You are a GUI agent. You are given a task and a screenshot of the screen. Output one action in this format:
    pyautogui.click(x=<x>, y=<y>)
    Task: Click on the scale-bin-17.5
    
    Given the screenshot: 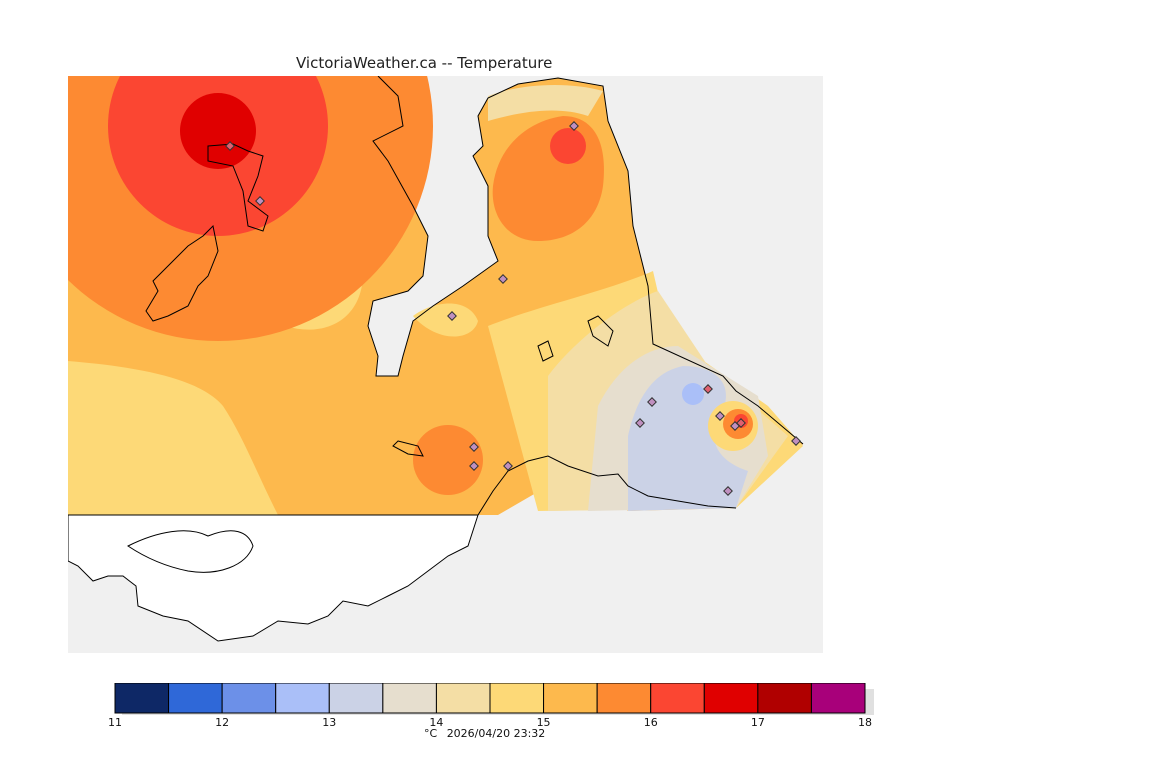 What is the action you would take?
    pyautogui.click(x=838, y=698)
    